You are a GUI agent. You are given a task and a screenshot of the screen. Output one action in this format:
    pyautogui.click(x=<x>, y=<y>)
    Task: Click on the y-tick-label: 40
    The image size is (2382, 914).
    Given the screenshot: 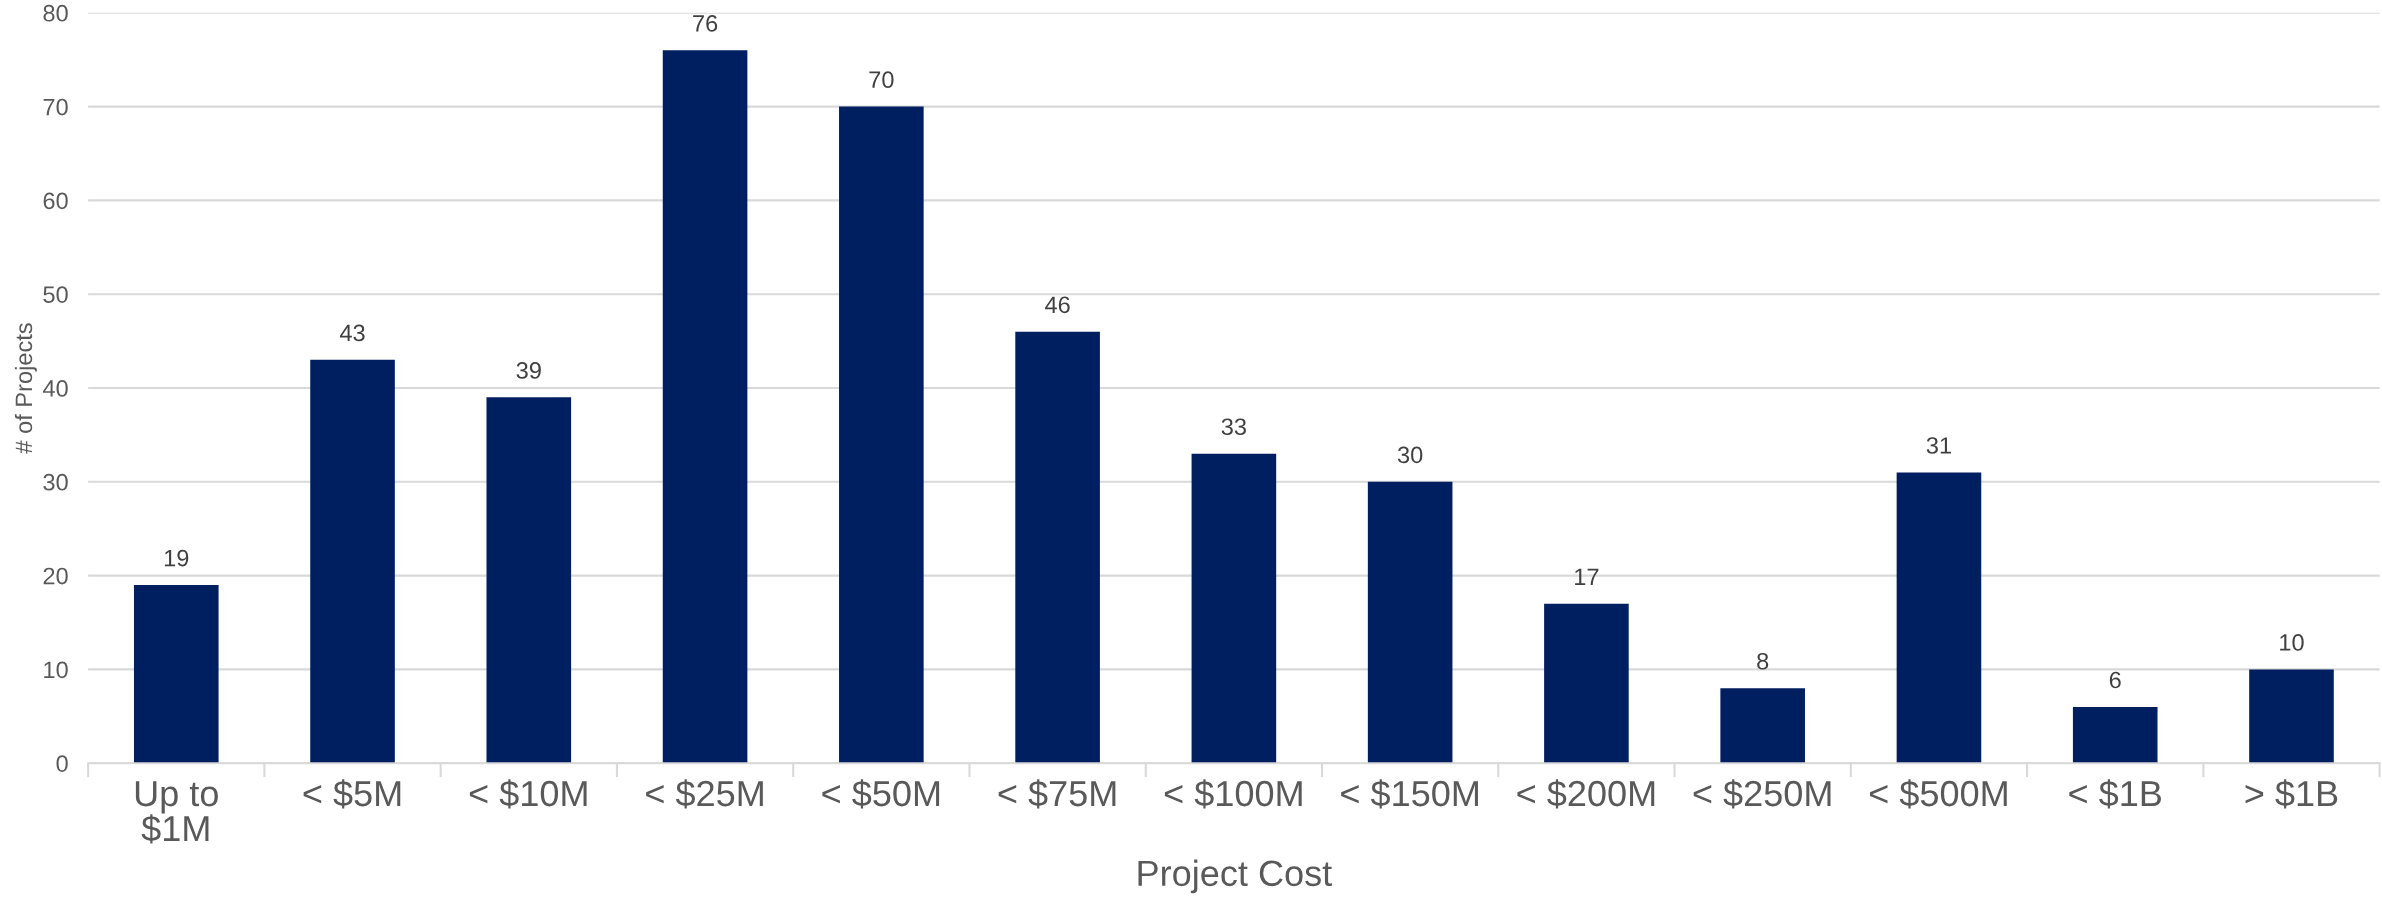 What is the action you would take?
    pyautogui.click(x=55, y=388)
    